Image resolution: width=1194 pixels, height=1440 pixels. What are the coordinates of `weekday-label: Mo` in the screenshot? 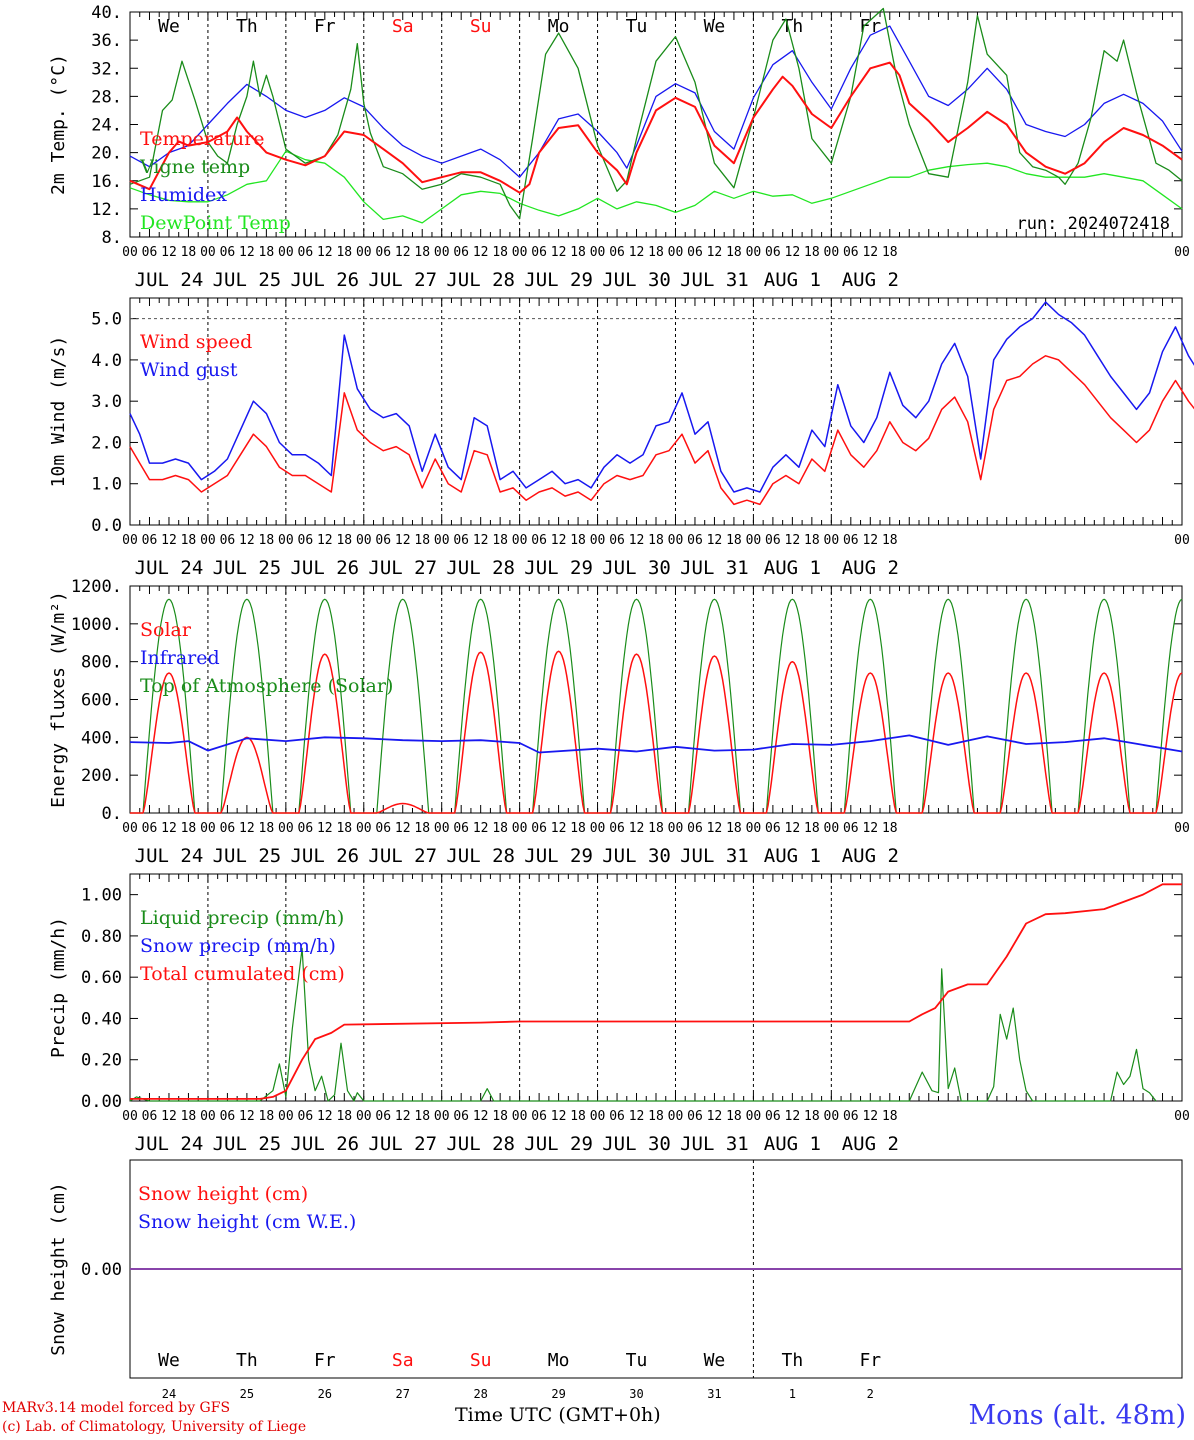 It's located at (559, 1360).